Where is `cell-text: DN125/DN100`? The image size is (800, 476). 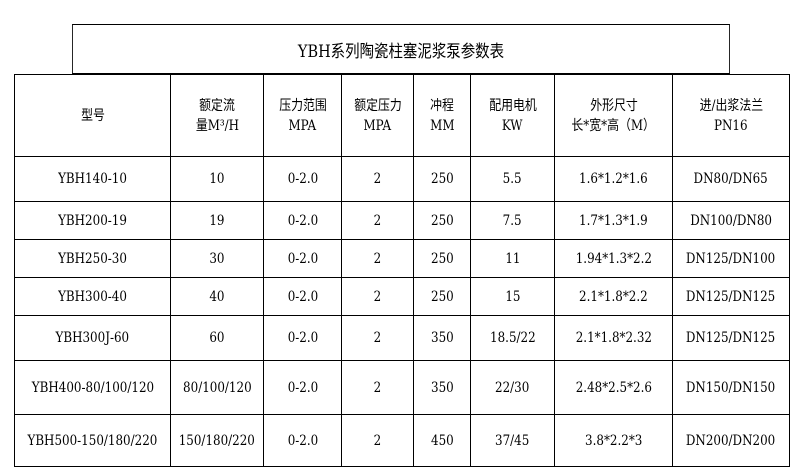
cell-text: DN125/DN100 is located at coordinates (731, 258).